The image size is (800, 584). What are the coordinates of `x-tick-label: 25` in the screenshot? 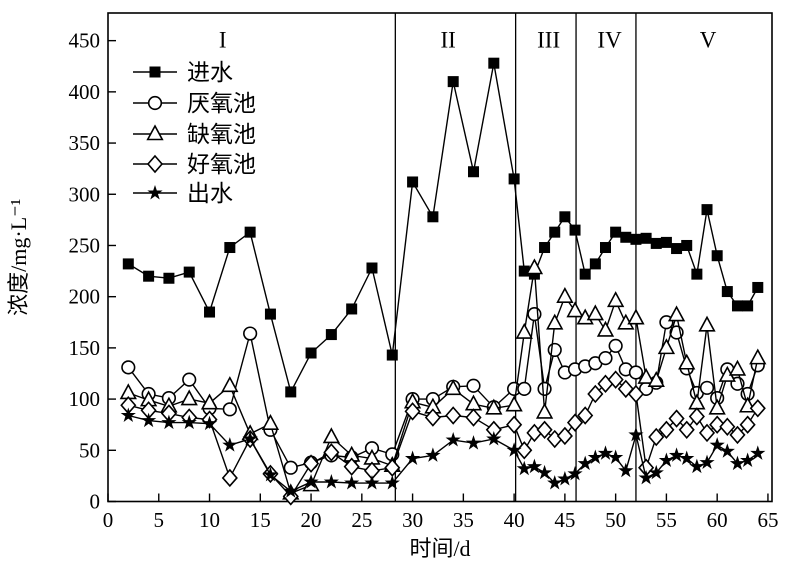 It's located at (361, 520).